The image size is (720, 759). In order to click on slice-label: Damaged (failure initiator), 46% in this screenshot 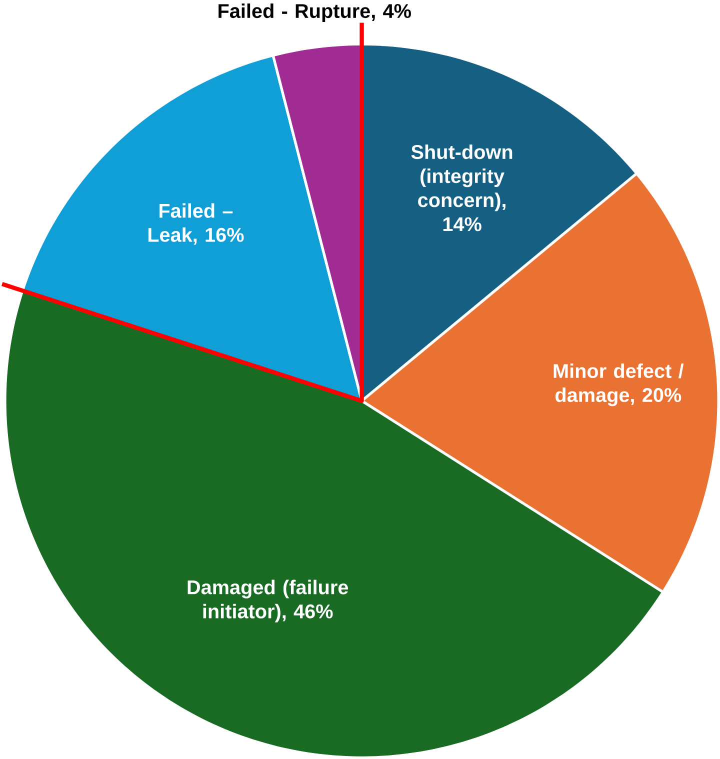, I will do `click(268, 601)`.